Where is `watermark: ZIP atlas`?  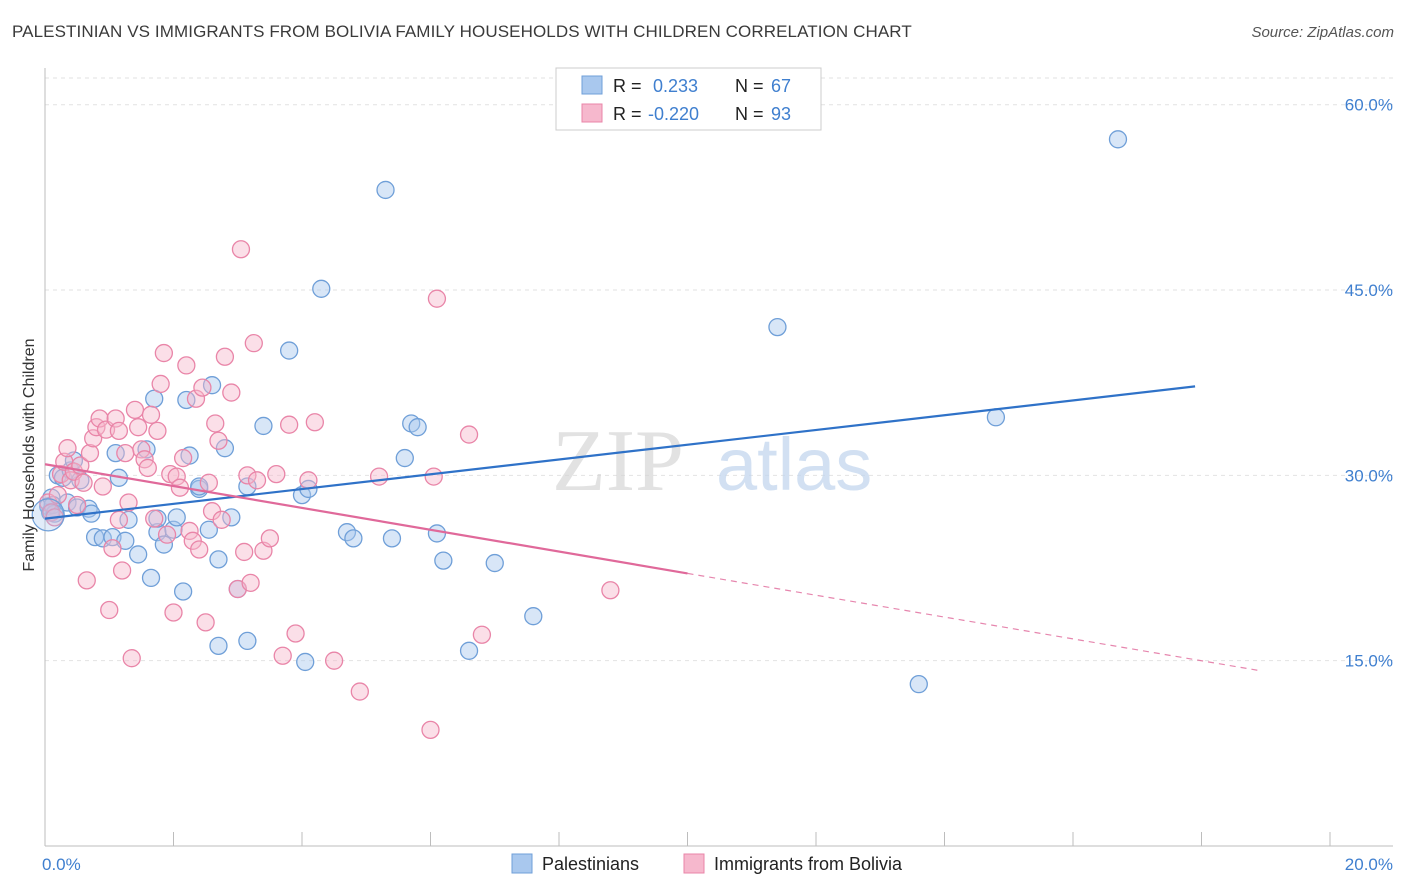
watermark: ZIP atlas is located at coordinates (712, 461).